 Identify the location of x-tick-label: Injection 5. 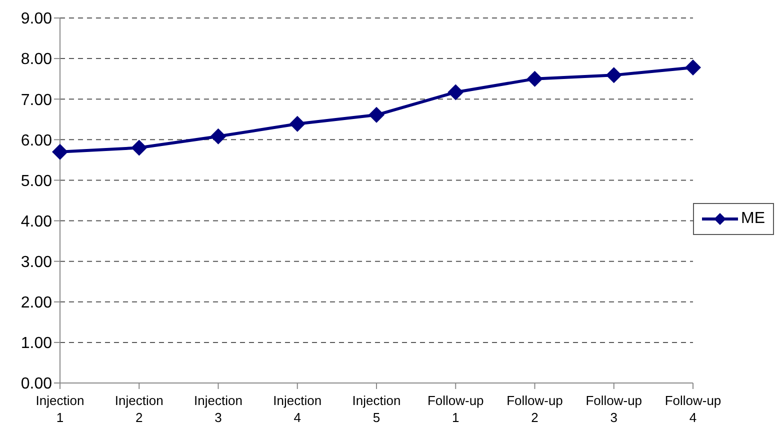
(376, 409).